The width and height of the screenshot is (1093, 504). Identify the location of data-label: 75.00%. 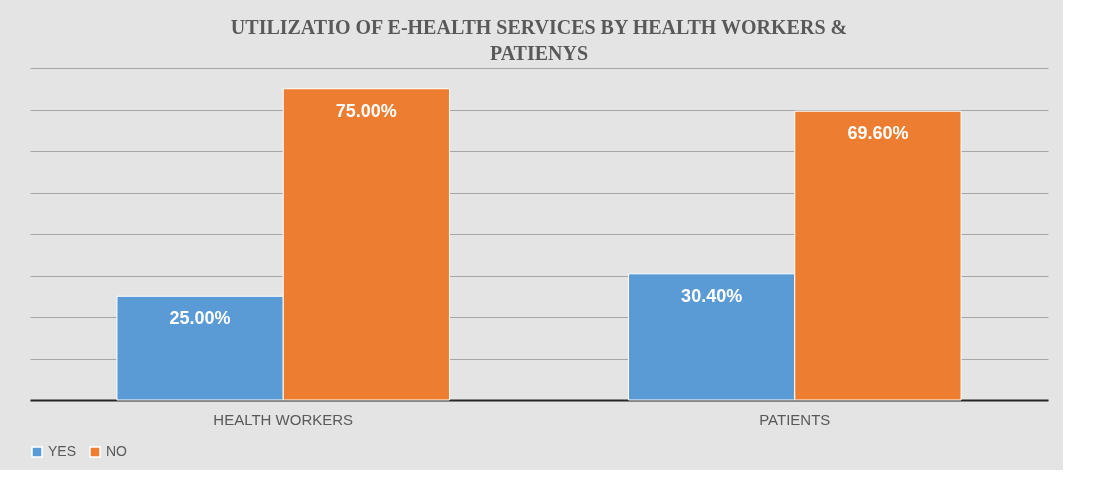
(366, 110).